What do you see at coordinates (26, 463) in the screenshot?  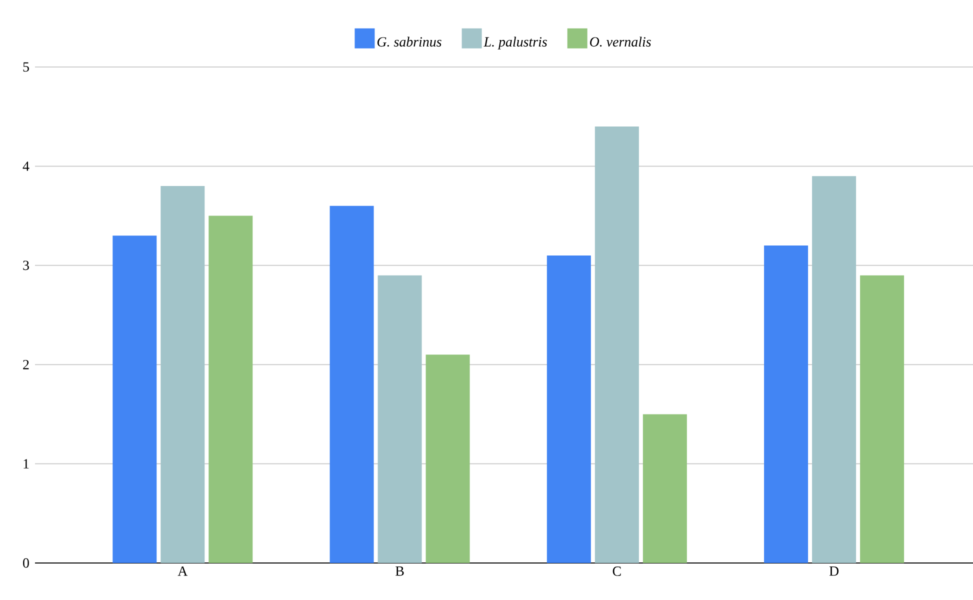 I see `y-tick-label: 1` at bounding box center [26, 463].